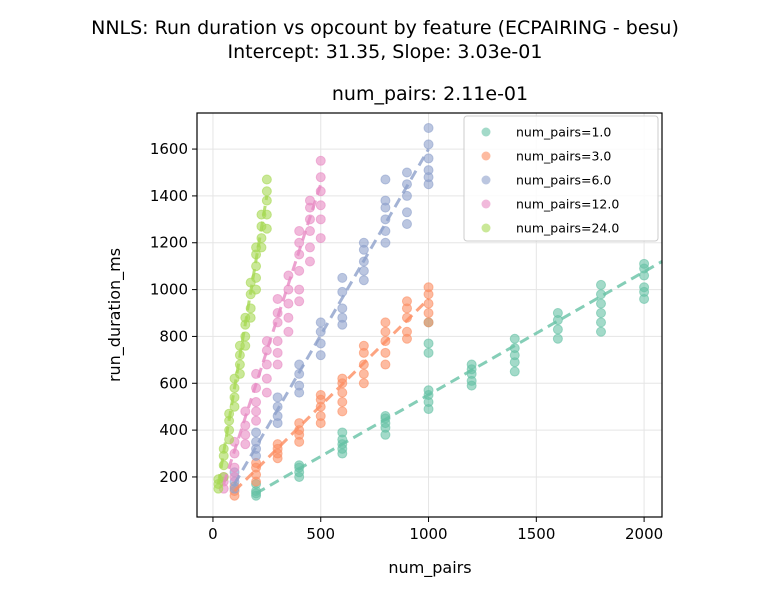 The height and width of the screenshot is (596, 771). What do you see at coordinates (385, 52) in the screenshot?
I see `chart-subtitle: Intercept: 31.35, Slope: 3.03e-01` at bounding box center [385, 52].